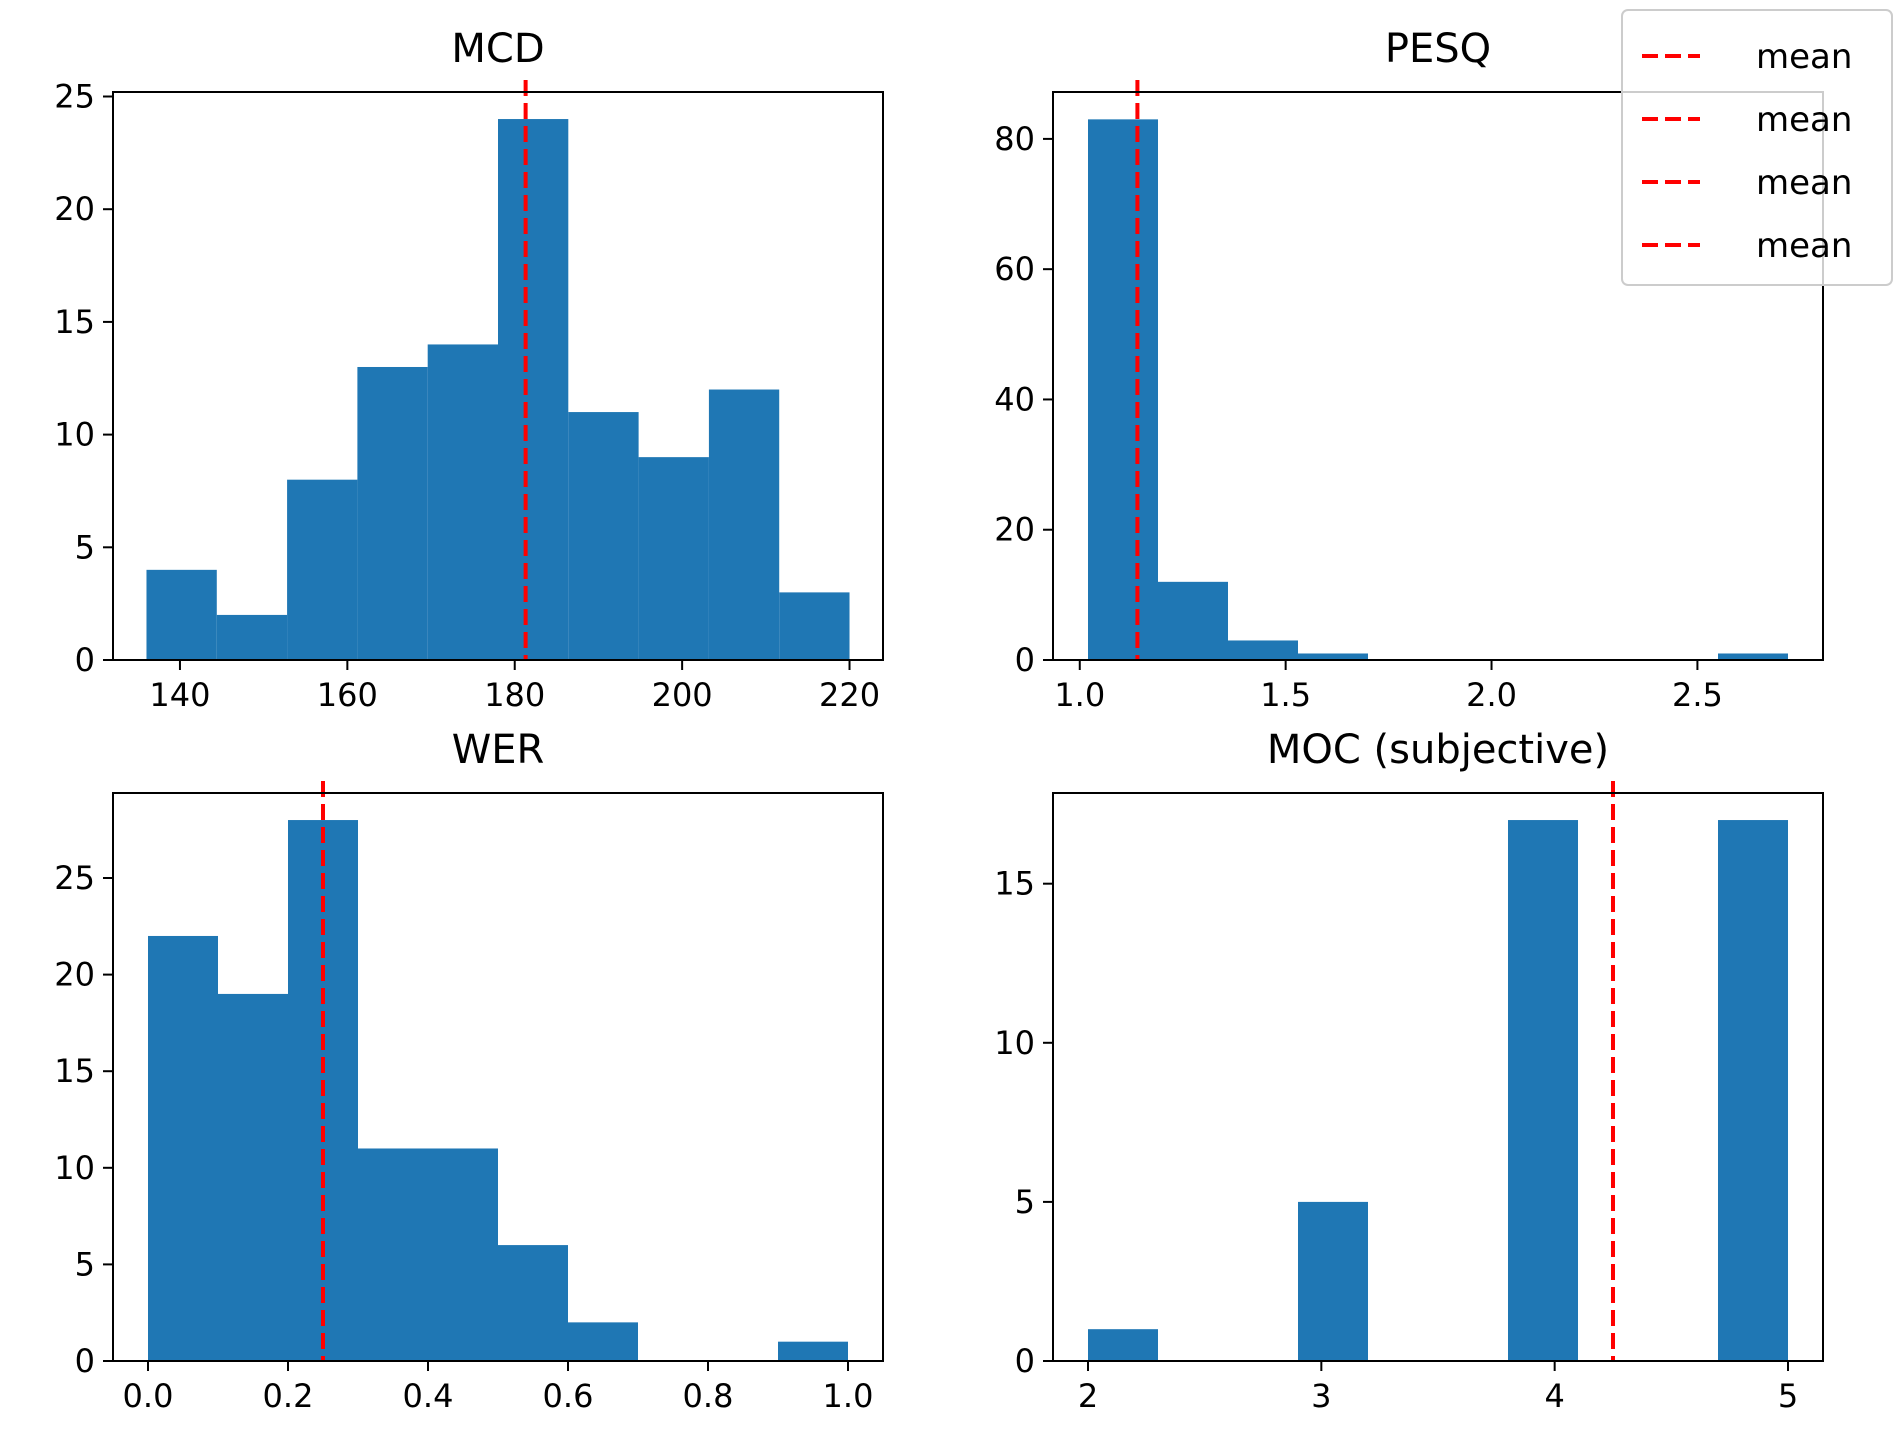  I want to click on x-tick-label: 0.2, so click(288, 1396).